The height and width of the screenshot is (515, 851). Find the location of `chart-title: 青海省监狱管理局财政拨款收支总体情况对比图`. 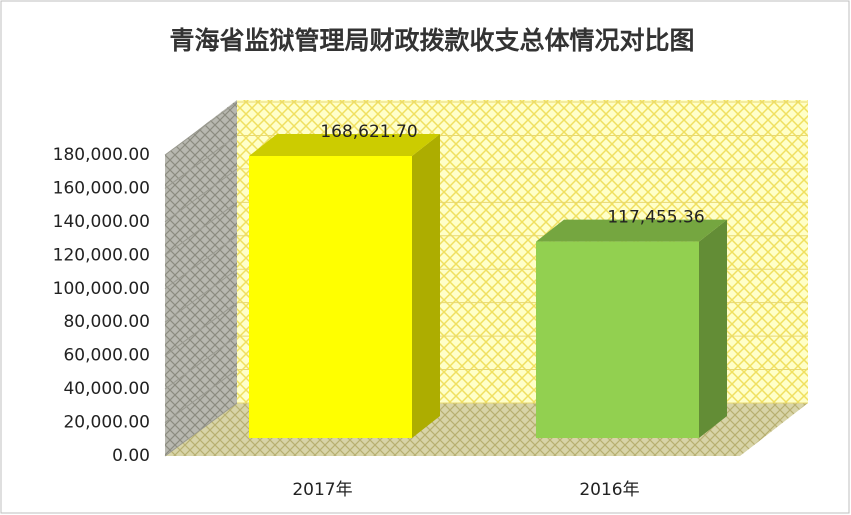

chart-title: 青海省监狱管理局财政拨款收支总体情况对比图 is located at coordinates (431, 40).